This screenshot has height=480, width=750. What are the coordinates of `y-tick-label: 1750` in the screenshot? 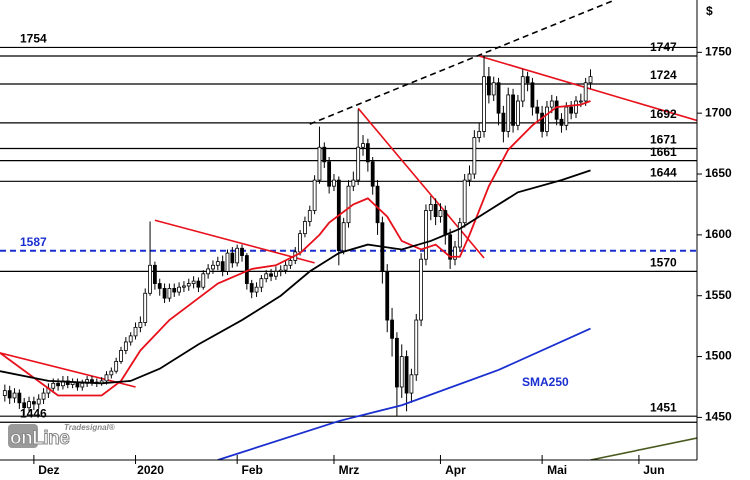 It's located at (718, 51).